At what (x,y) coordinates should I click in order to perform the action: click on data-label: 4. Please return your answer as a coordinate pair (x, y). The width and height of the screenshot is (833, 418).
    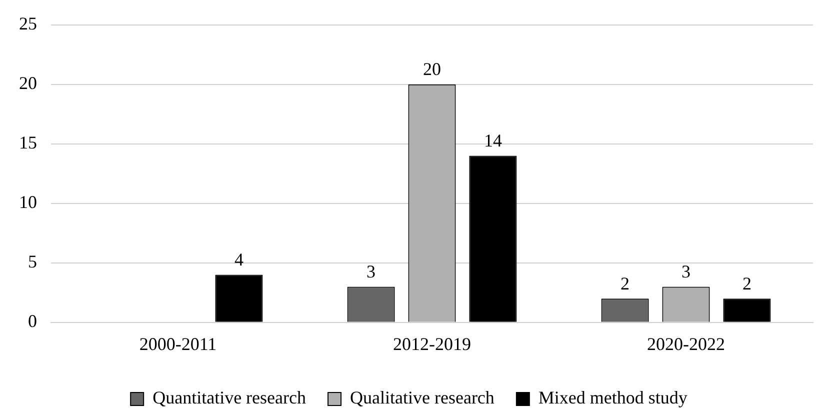
    Looking at the image, I should click on (239, 260).